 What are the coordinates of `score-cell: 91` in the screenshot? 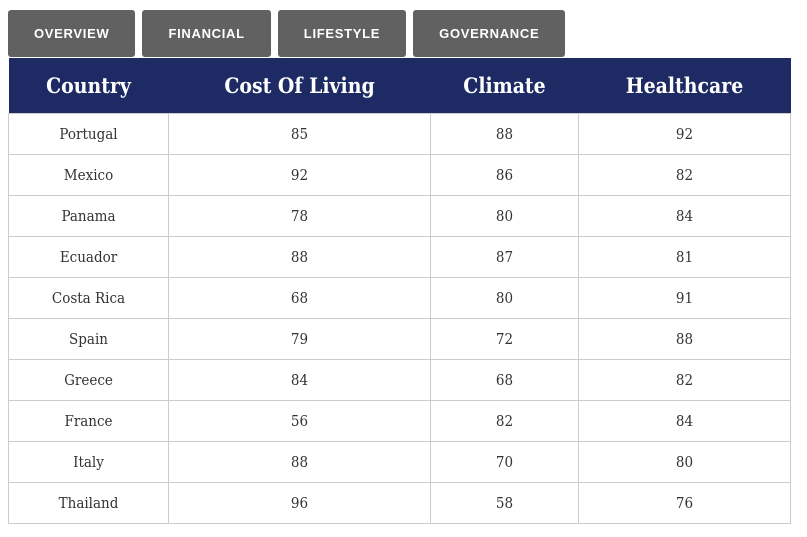 It's located at (684, 298).